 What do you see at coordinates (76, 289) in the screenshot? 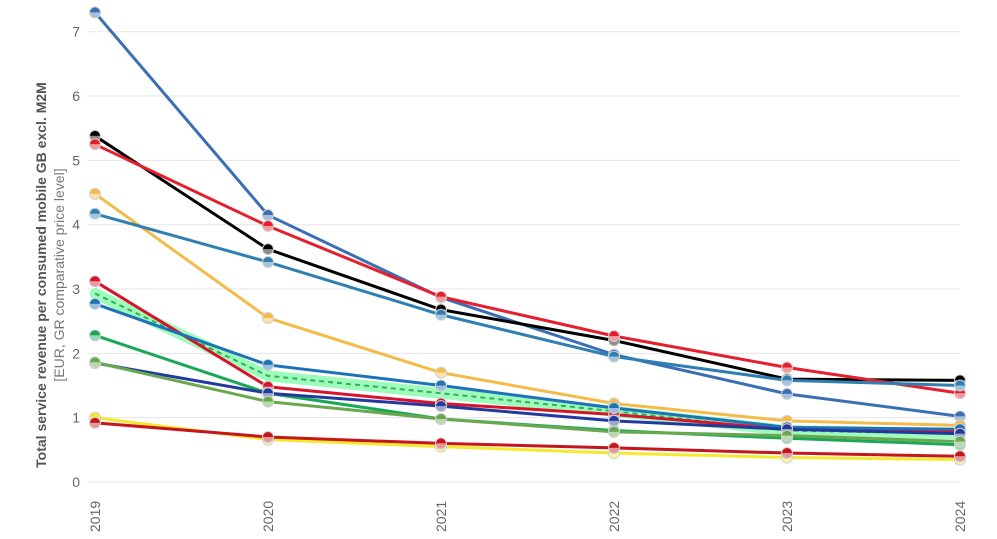
I see `y-tick-label: 3` at bounding box center [76, 289].